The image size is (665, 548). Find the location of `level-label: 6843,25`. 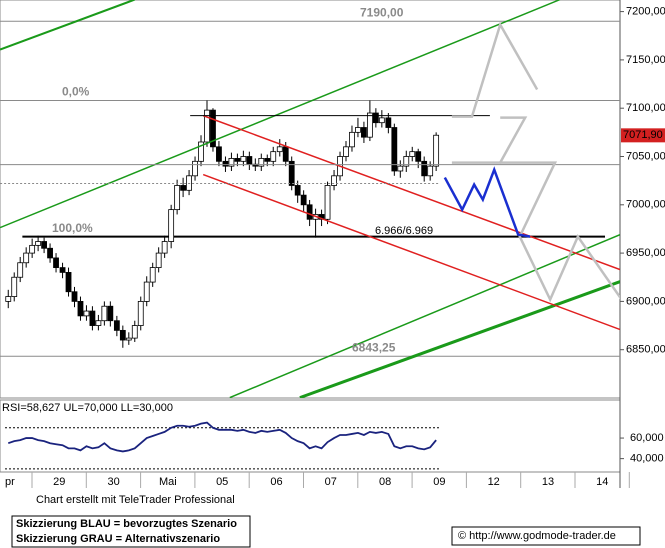

level-label: 6843,25 is located at coordinates (374, 347).